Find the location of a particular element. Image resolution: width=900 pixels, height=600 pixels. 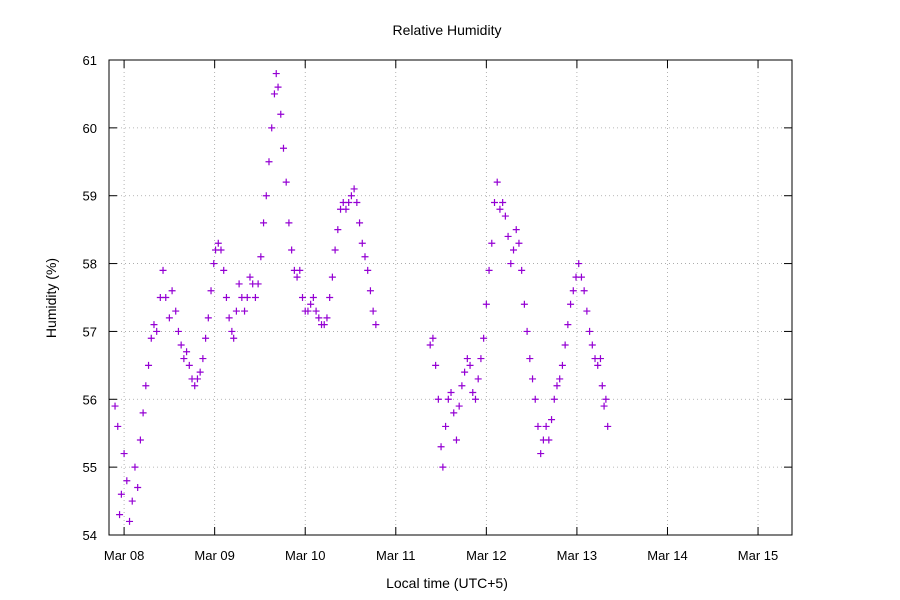

x-tick-label: Mar 15 is located at coordinates (758, 555).